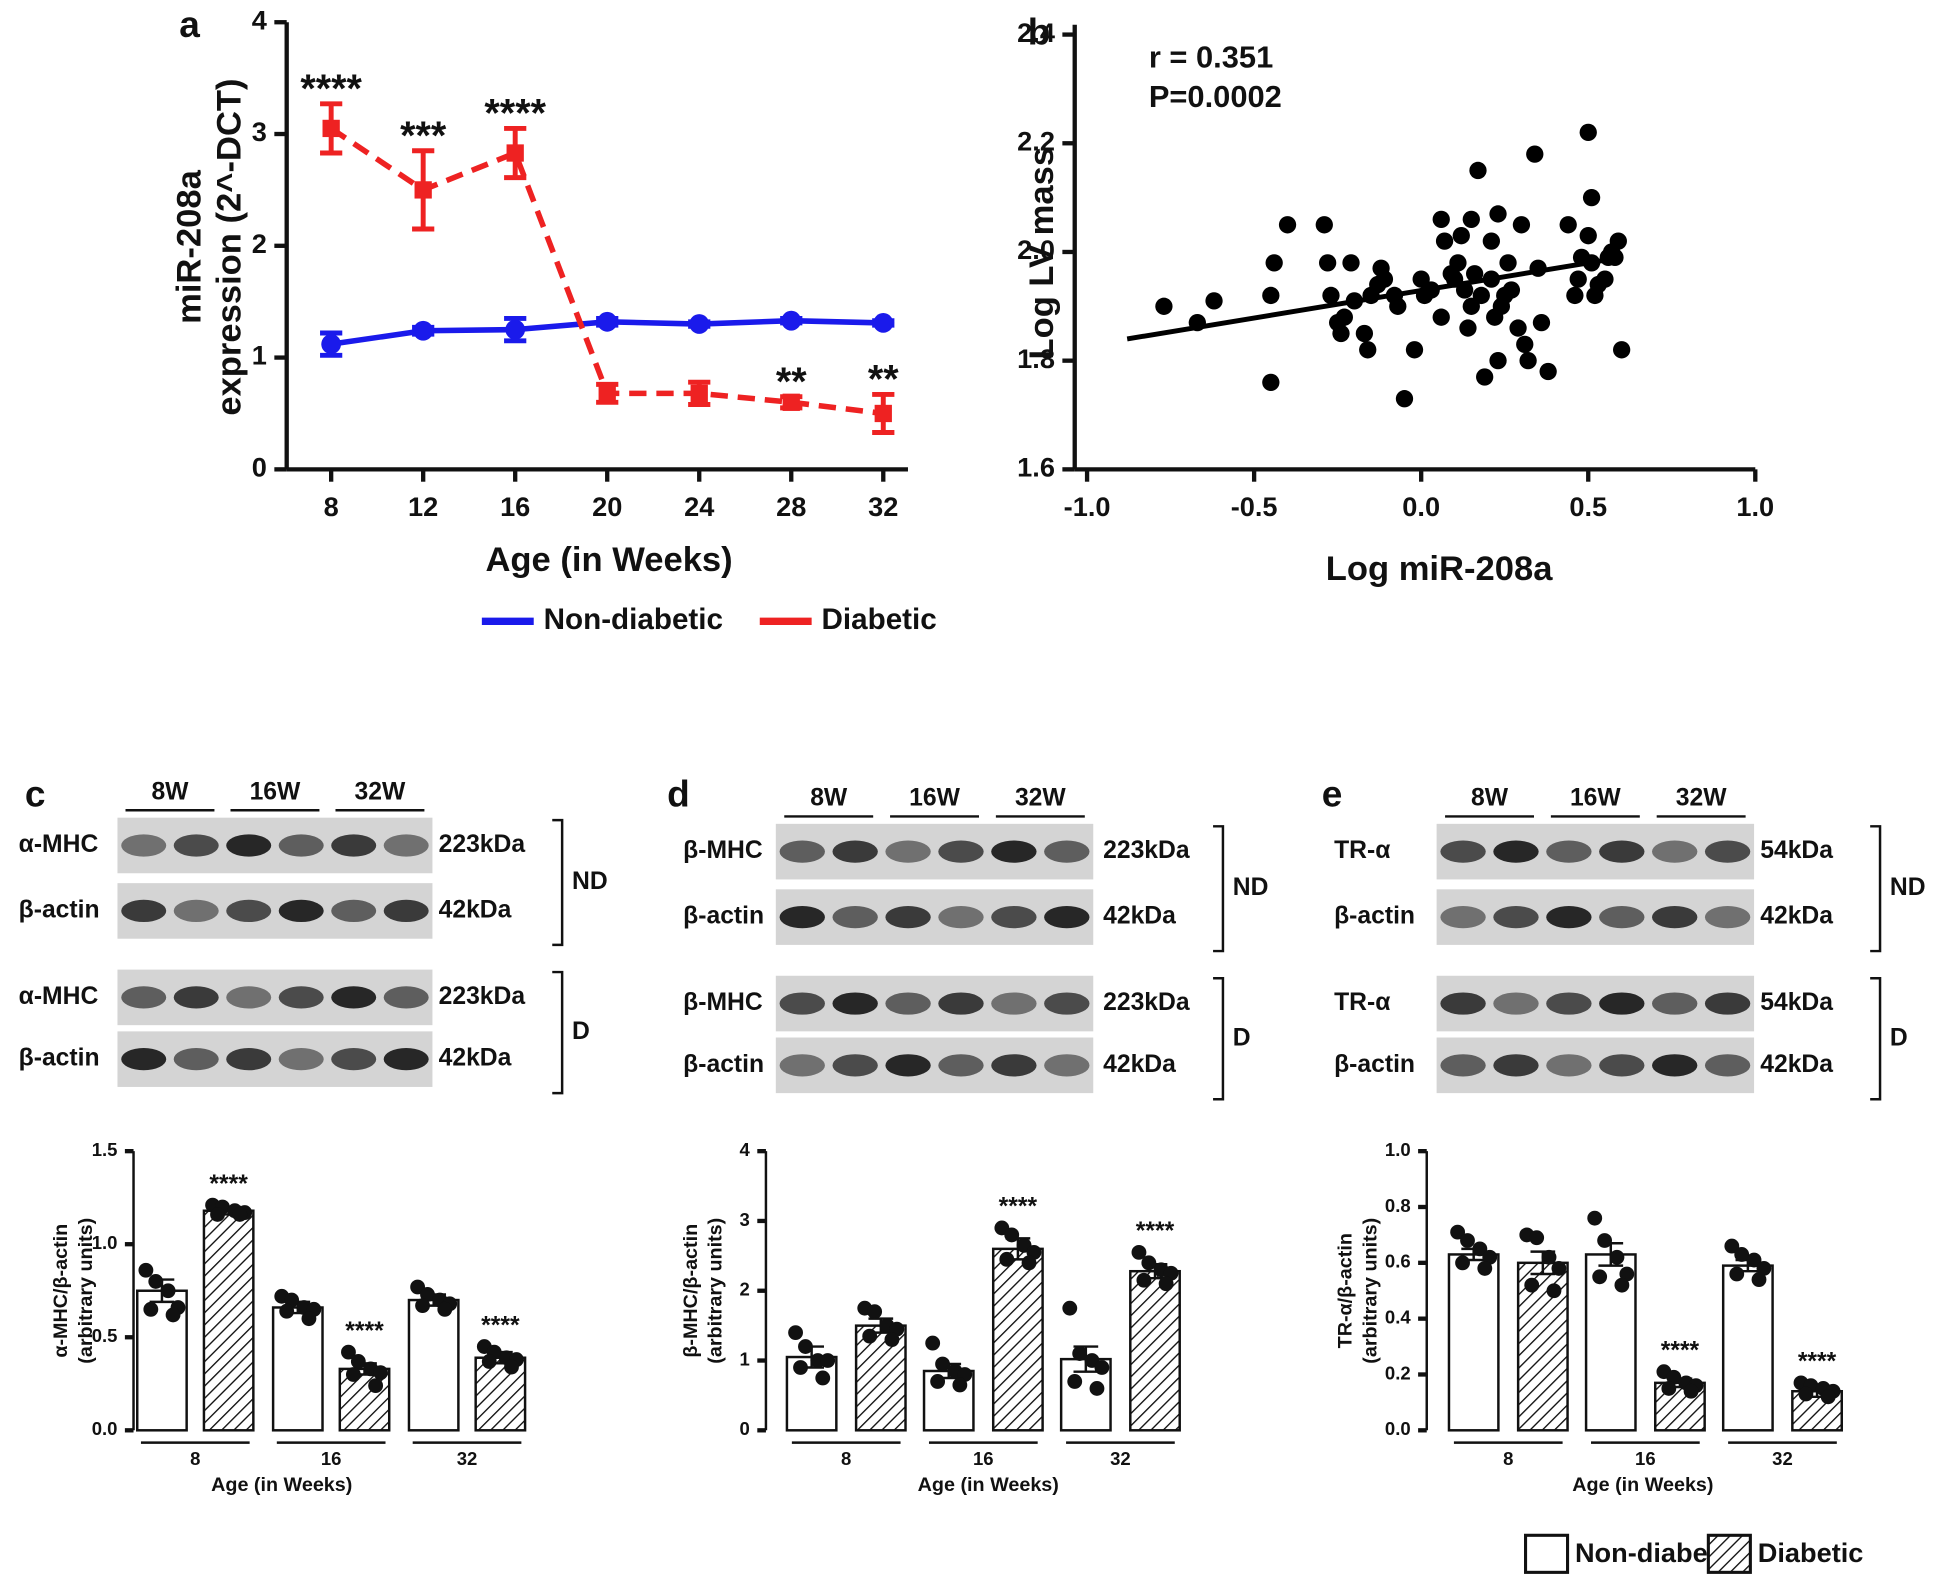 The width and height of the screenshot is (1937, 1581). I want to click on y-tick-label: 3, so click(259, 131).